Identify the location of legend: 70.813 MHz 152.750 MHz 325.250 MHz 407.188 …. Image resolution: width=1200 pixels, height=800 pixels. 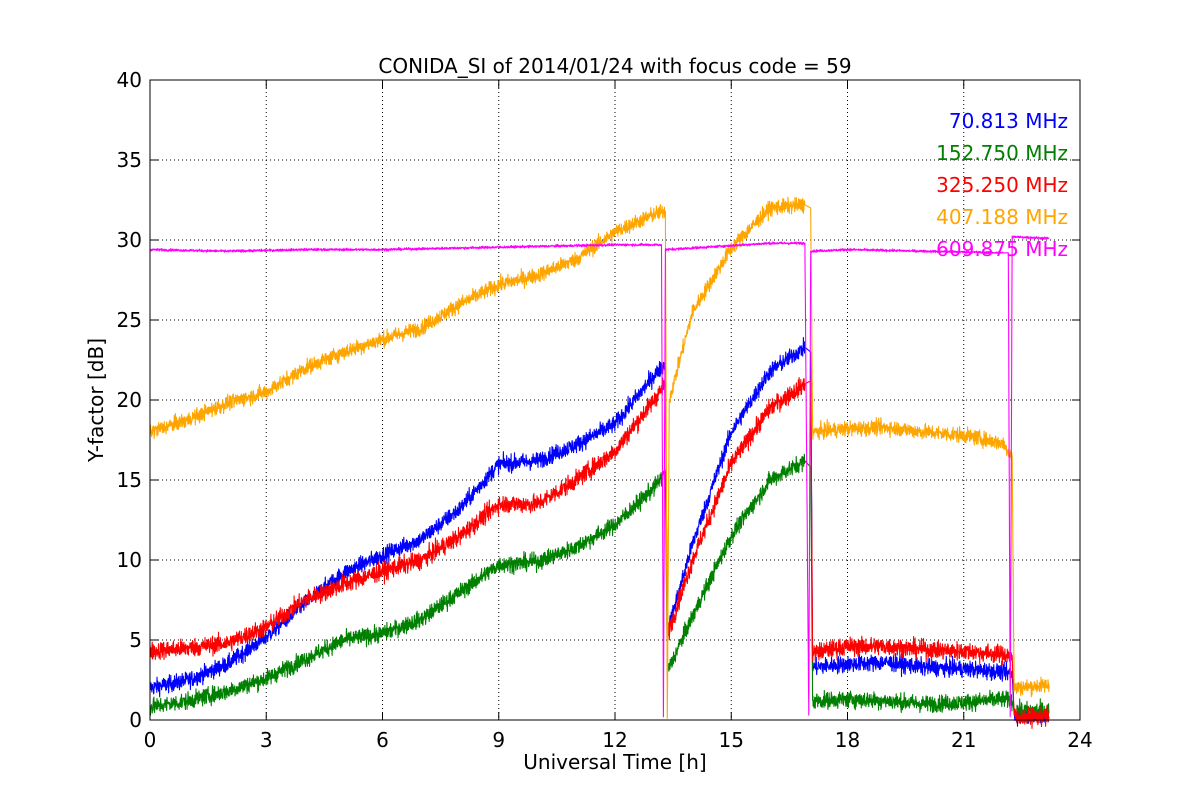
(1002, 185).